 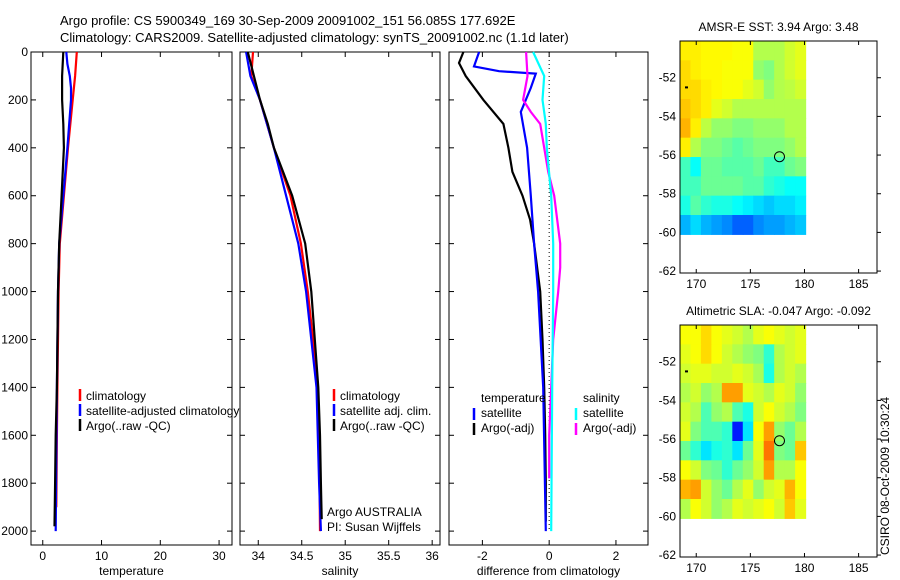 What do you see at coordinates (668, 116) in the screenshot?
I see `y-tick-label: -54` at bounding box center [668, 116].